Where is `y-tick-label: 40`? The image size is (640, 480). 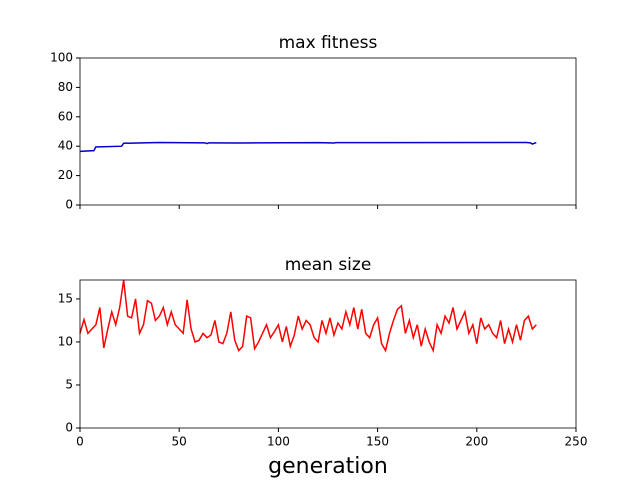
y-tick-label: 40 is located at coordinates (65, 146).